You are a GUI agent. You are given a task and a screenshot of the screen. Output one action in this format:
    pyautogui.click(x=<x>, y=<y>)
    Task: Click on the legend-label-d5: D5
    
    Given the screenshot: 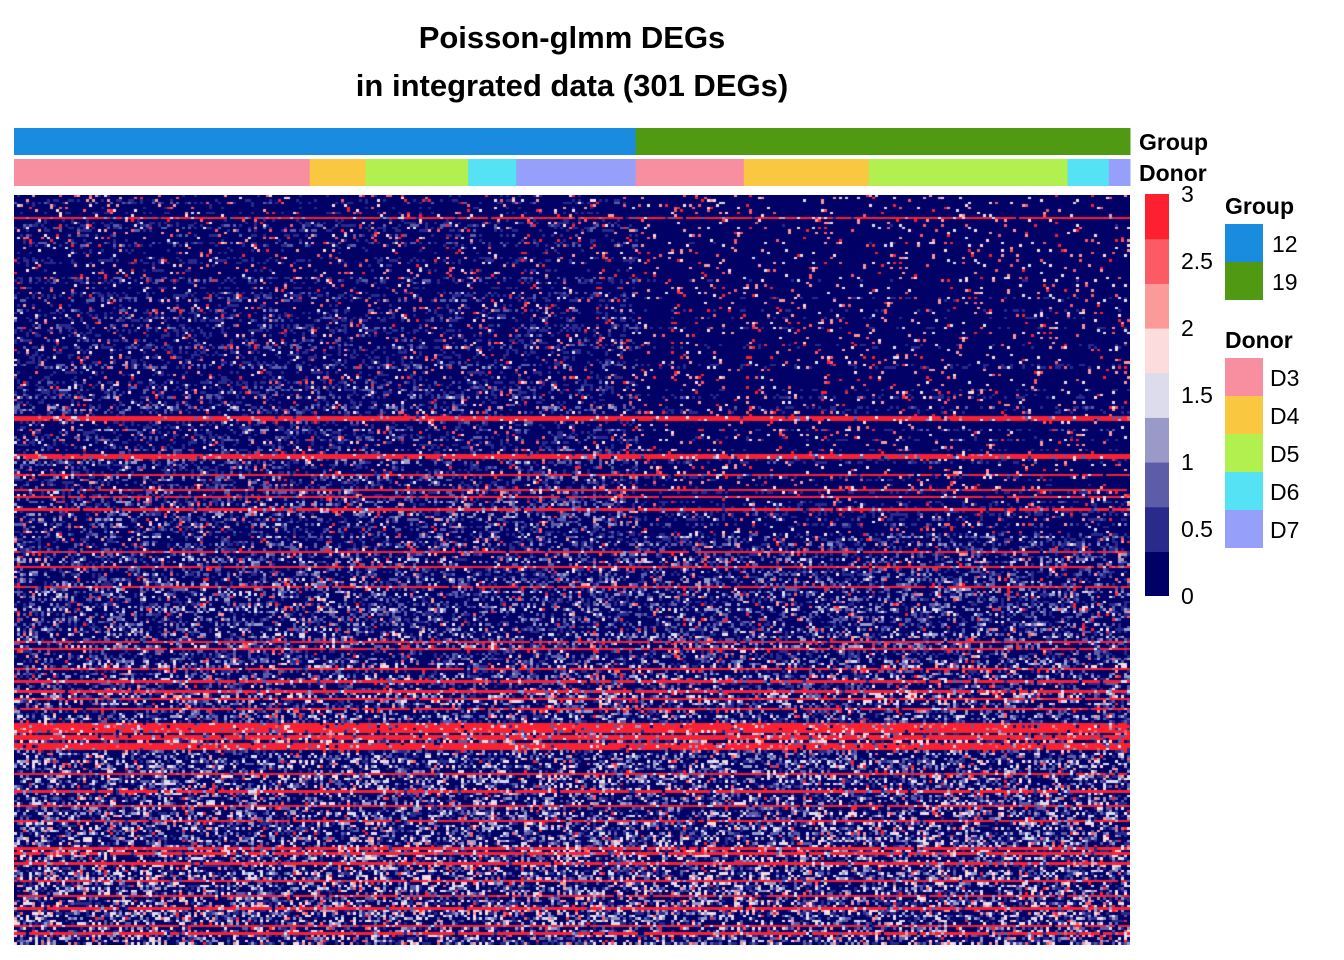 What is the action you would take?
    pyautogui.click(x=1285, y=454)
    